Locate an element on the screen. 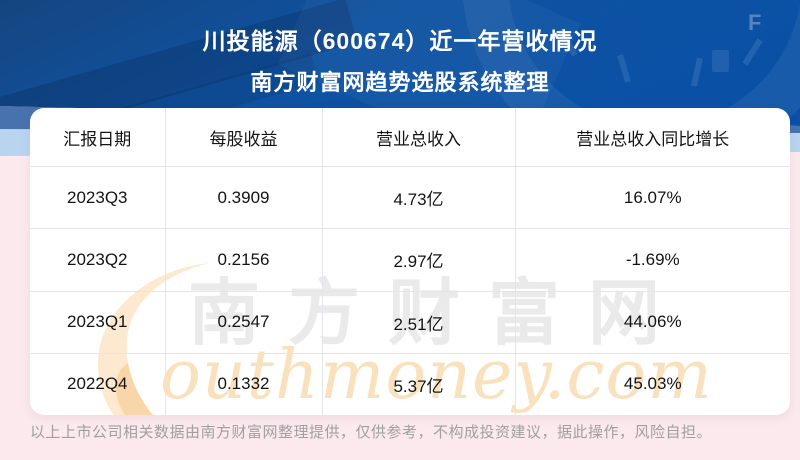 This screenshot has height=460, width=800. cell-report-date: 2022Q4 is located at coordinates (97, 383).